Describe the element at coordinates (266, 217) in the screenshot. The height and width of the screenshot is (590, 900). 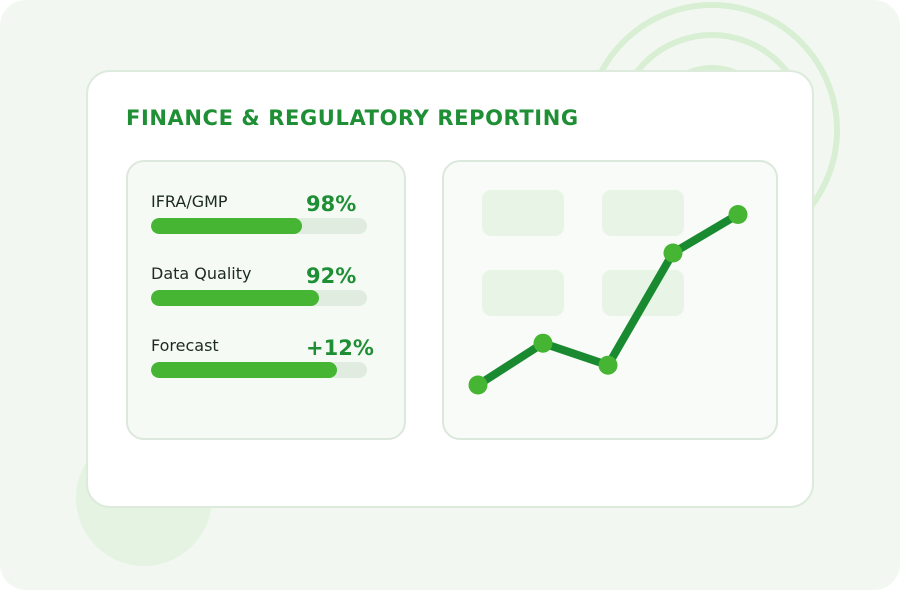
I see `metric-ifra-gmp: IFRA/GMP 98%` at that location.